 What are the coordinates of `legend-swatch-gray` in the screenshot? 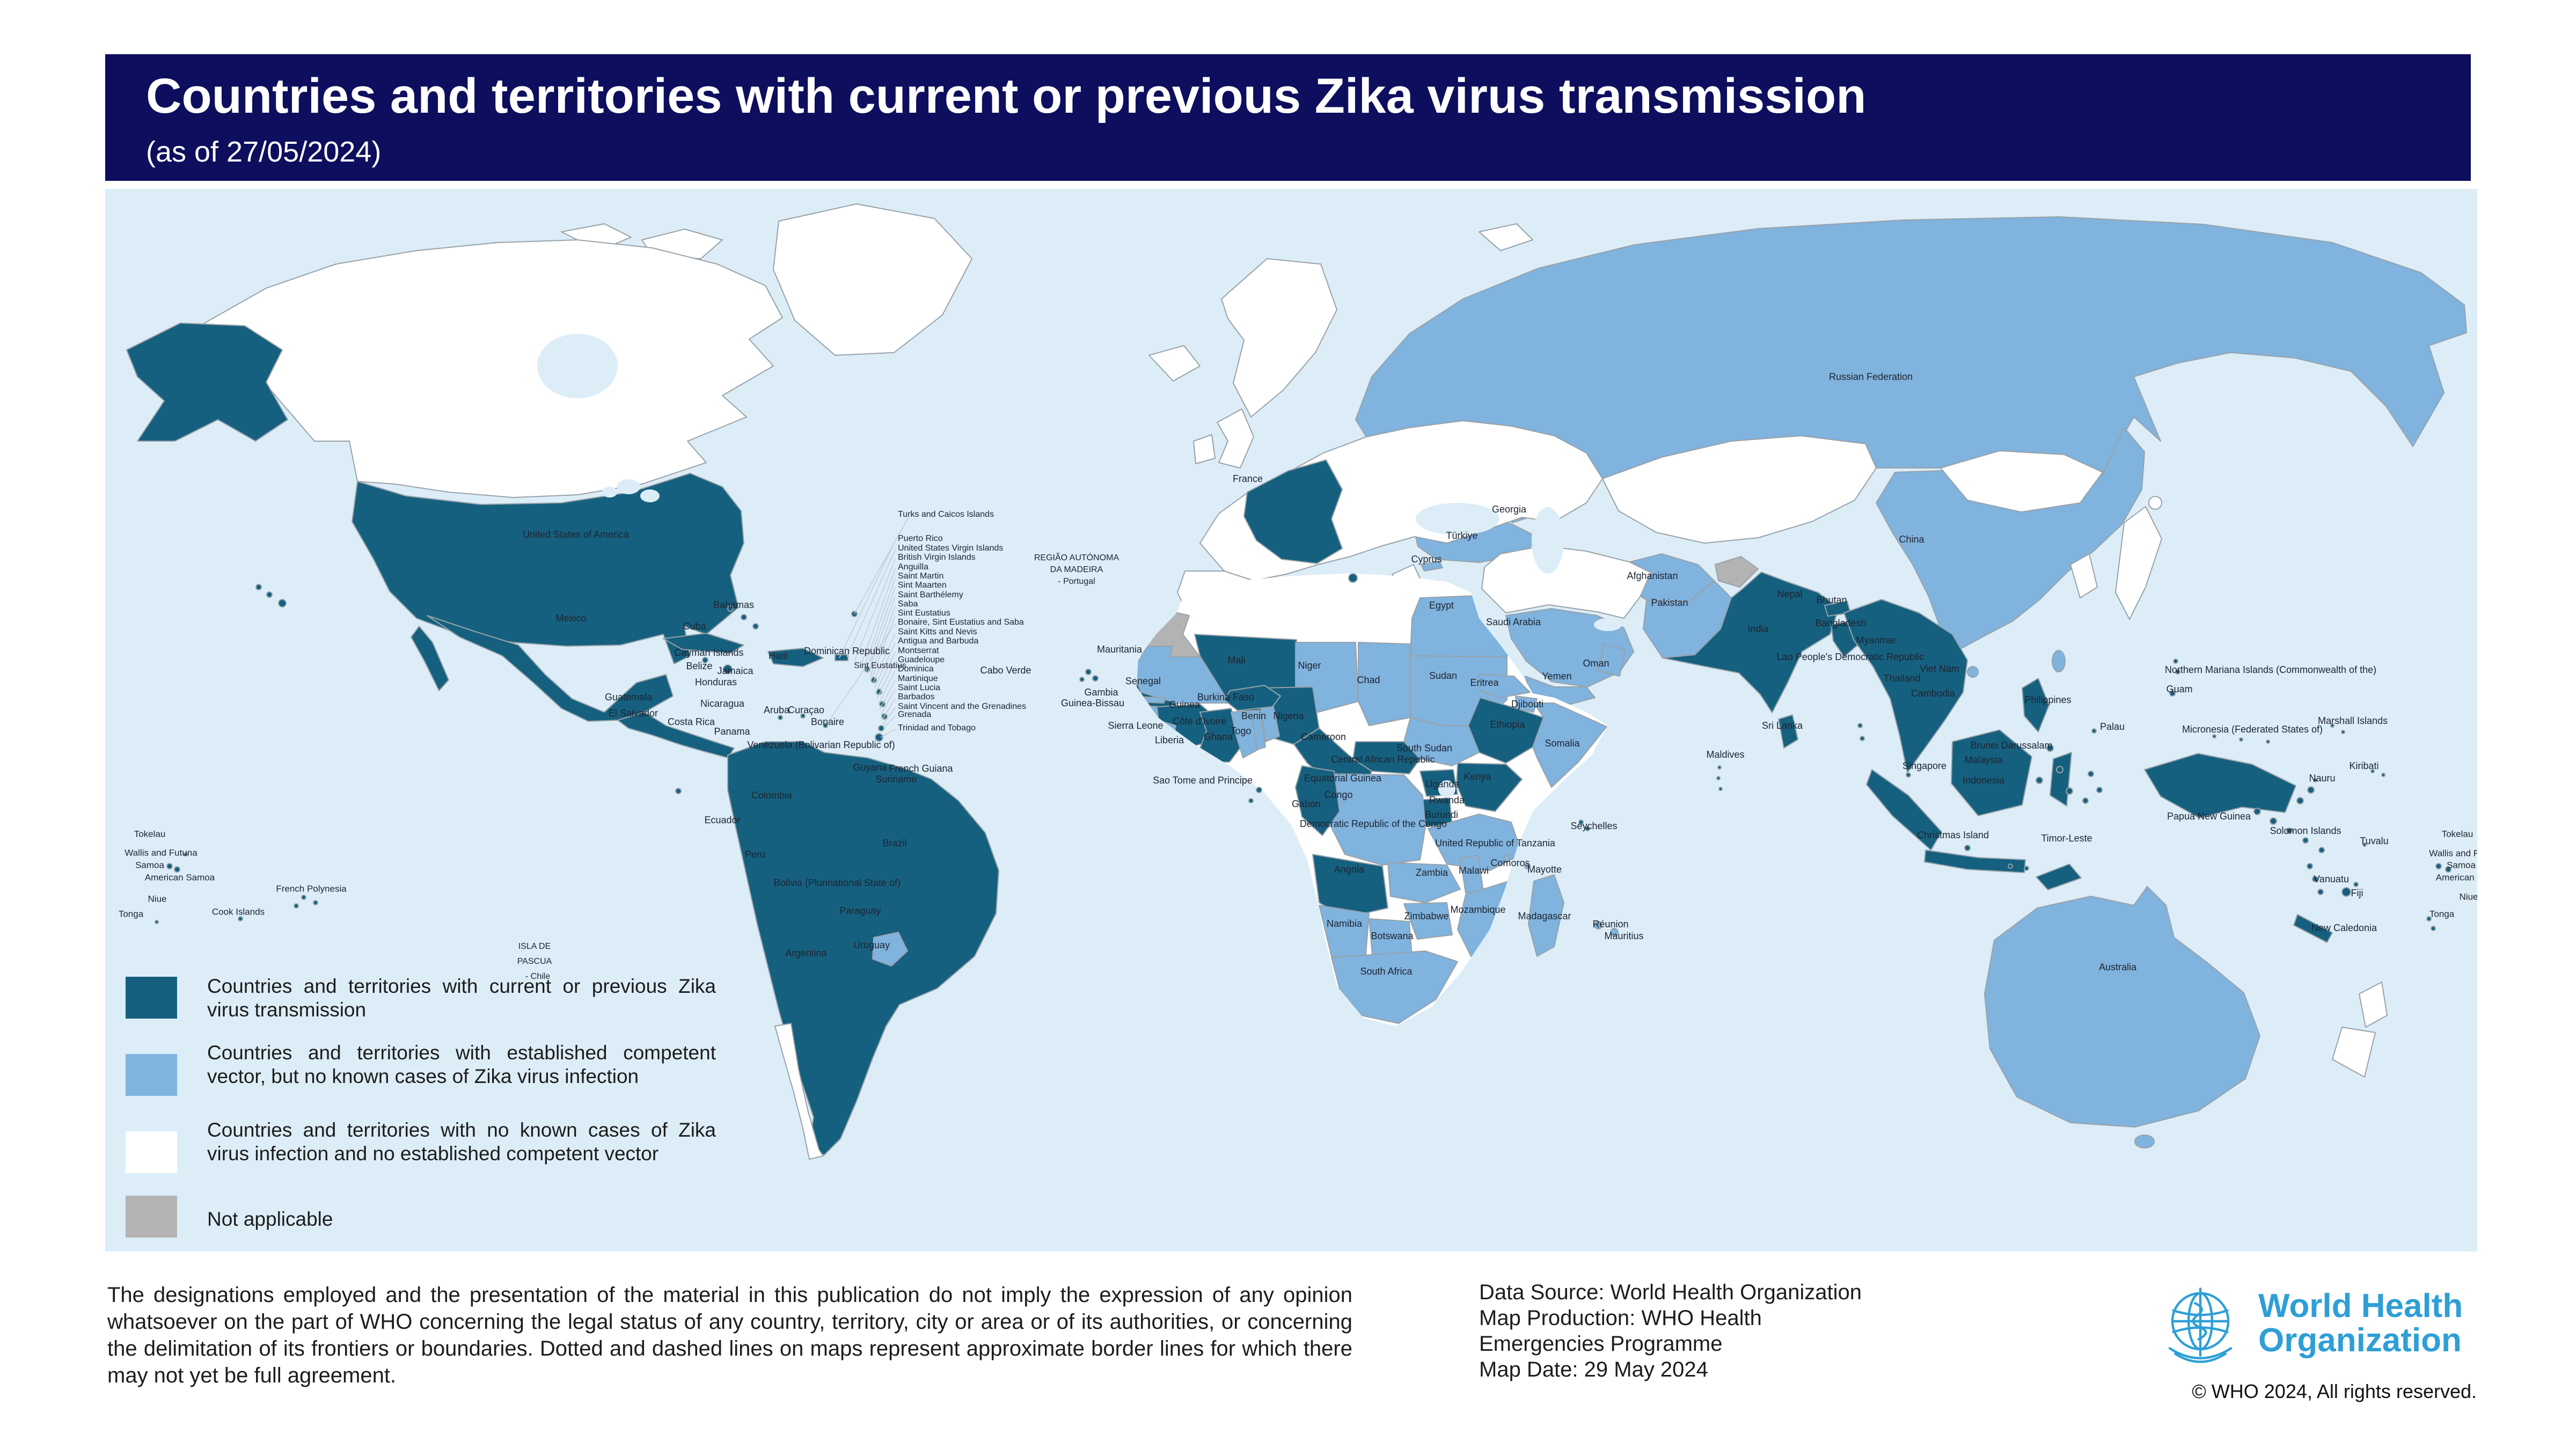 It's located at (151, 1217).